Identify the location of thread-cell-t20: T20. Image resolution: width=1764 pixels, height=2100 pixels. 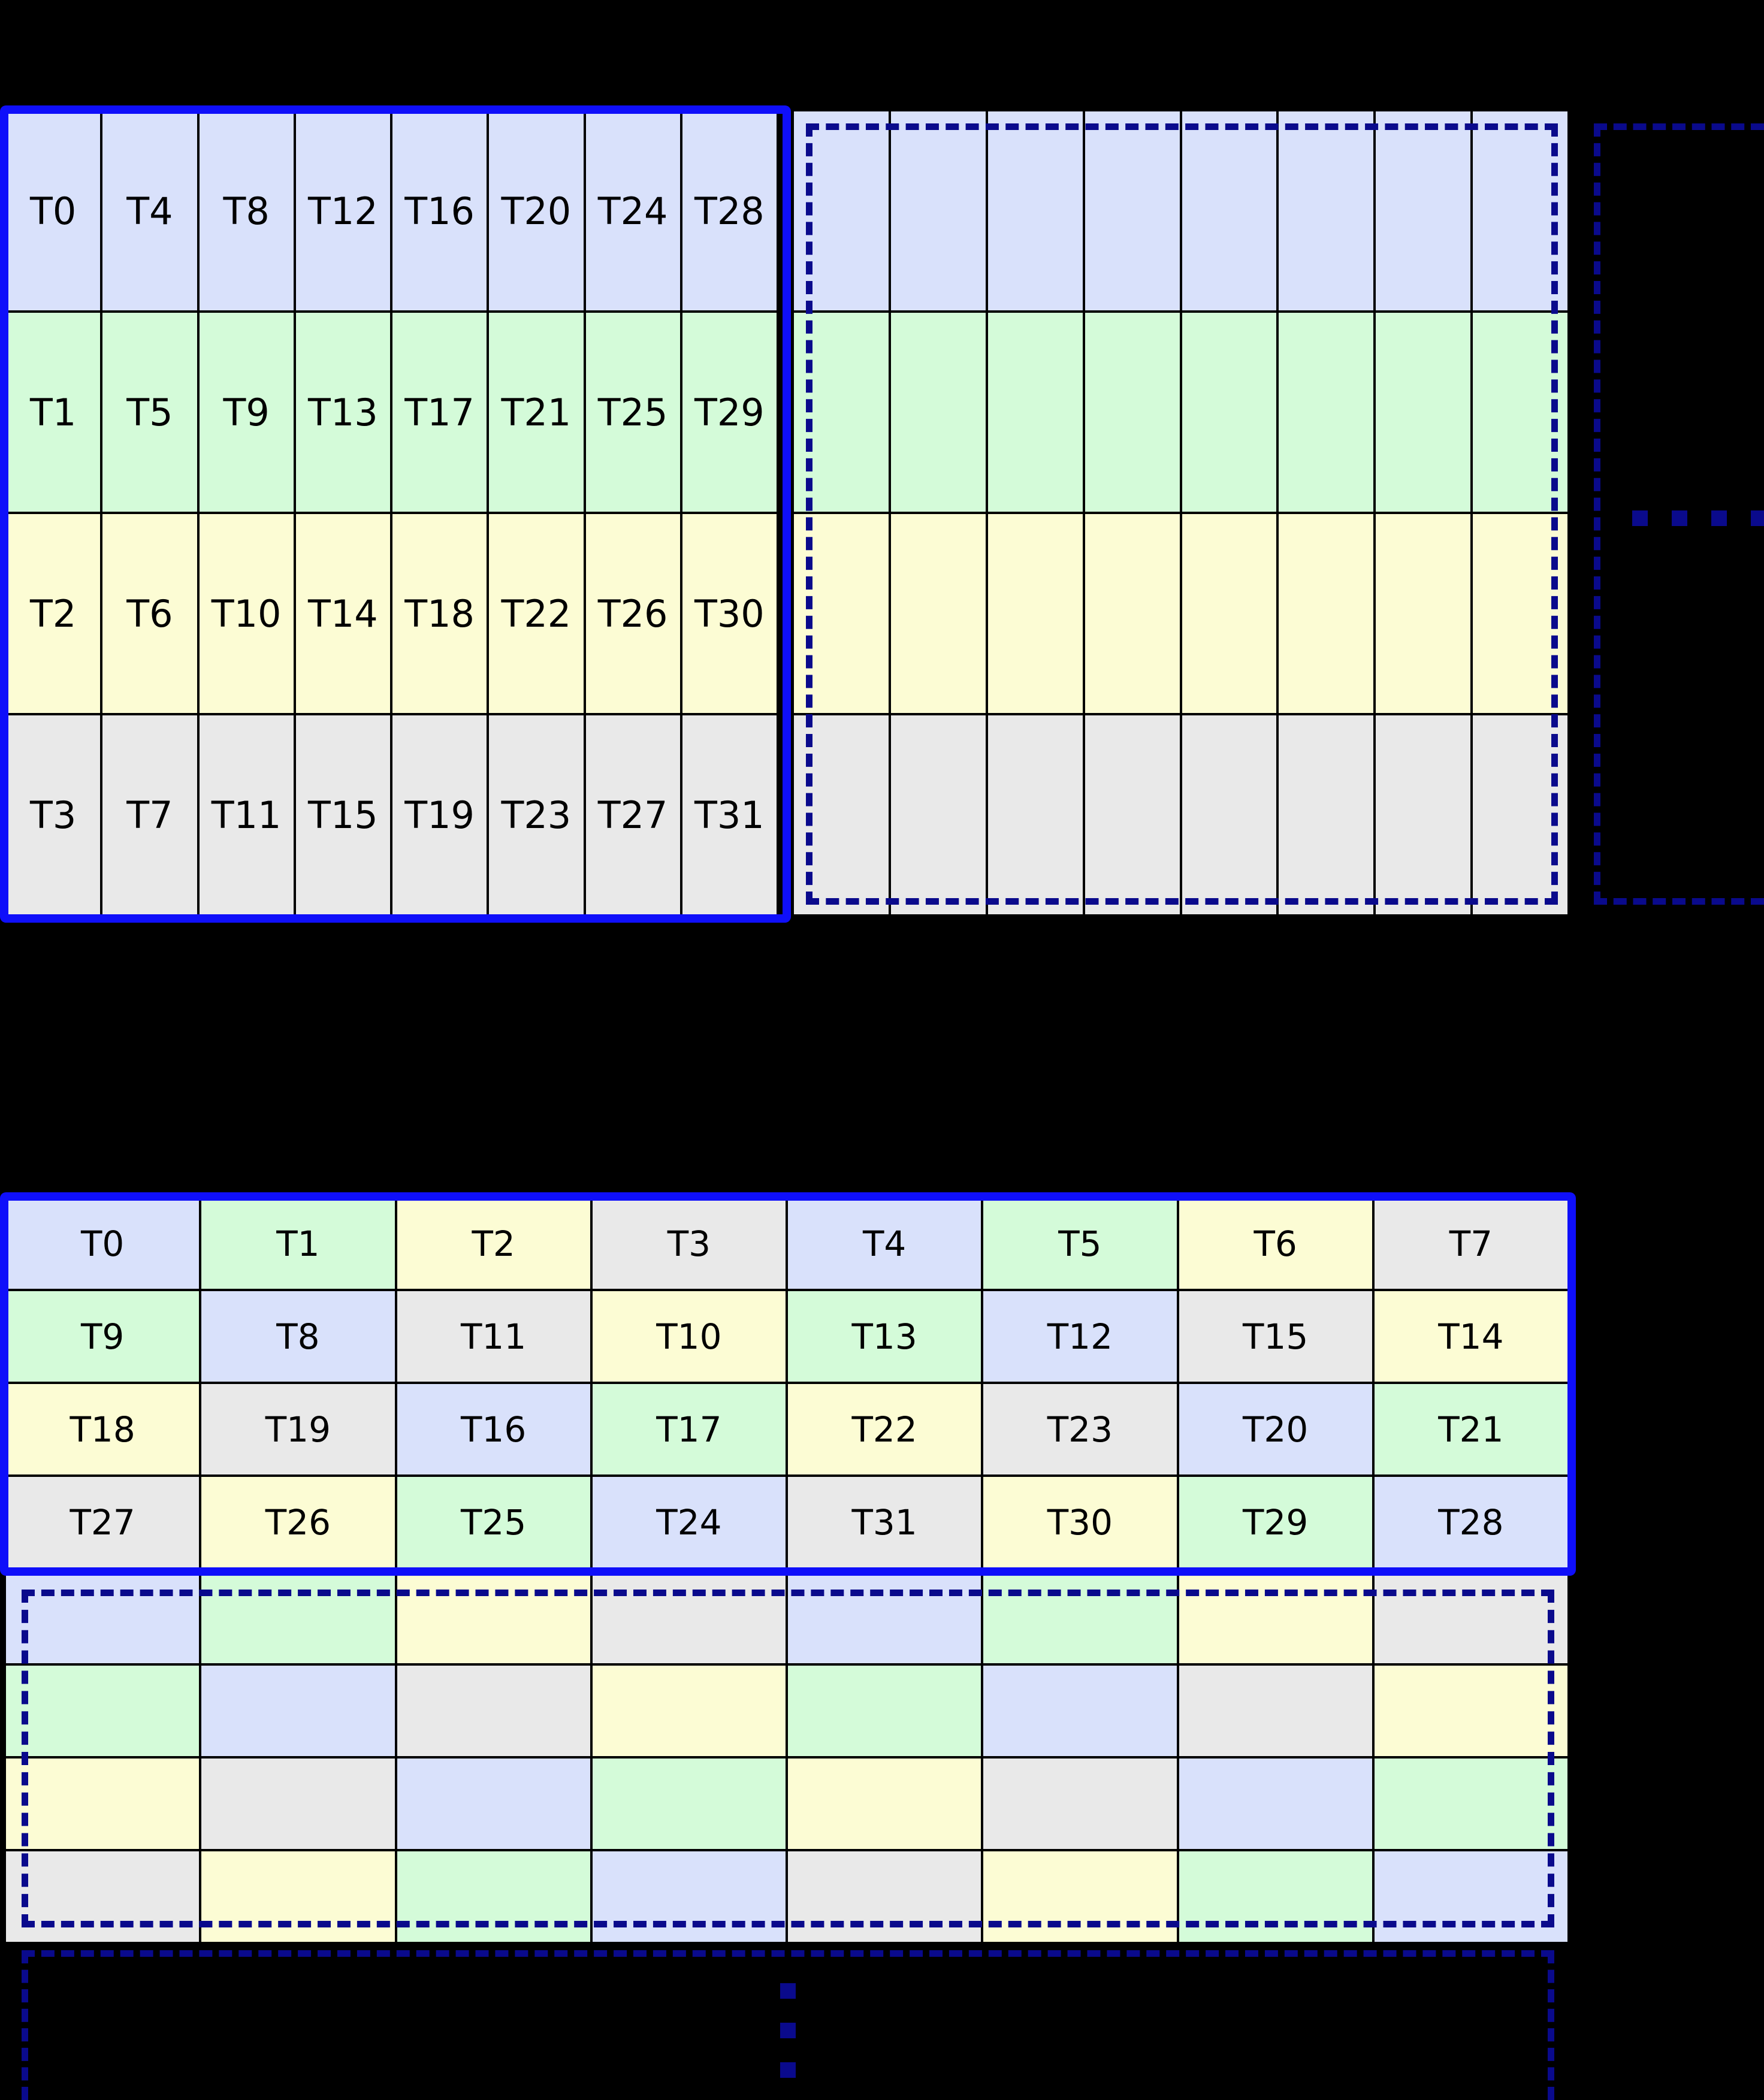
(537, 212).